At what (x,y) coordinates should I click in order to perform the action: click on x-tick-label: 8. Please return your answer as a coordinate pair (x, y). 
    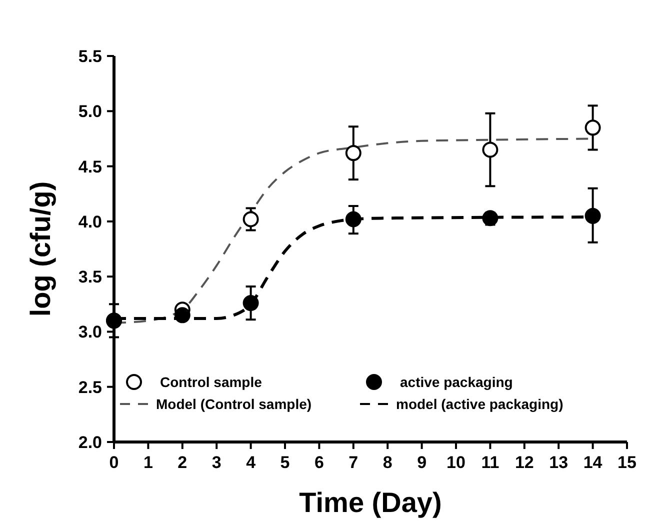
    Looking at the image, I should click on (387, 462).